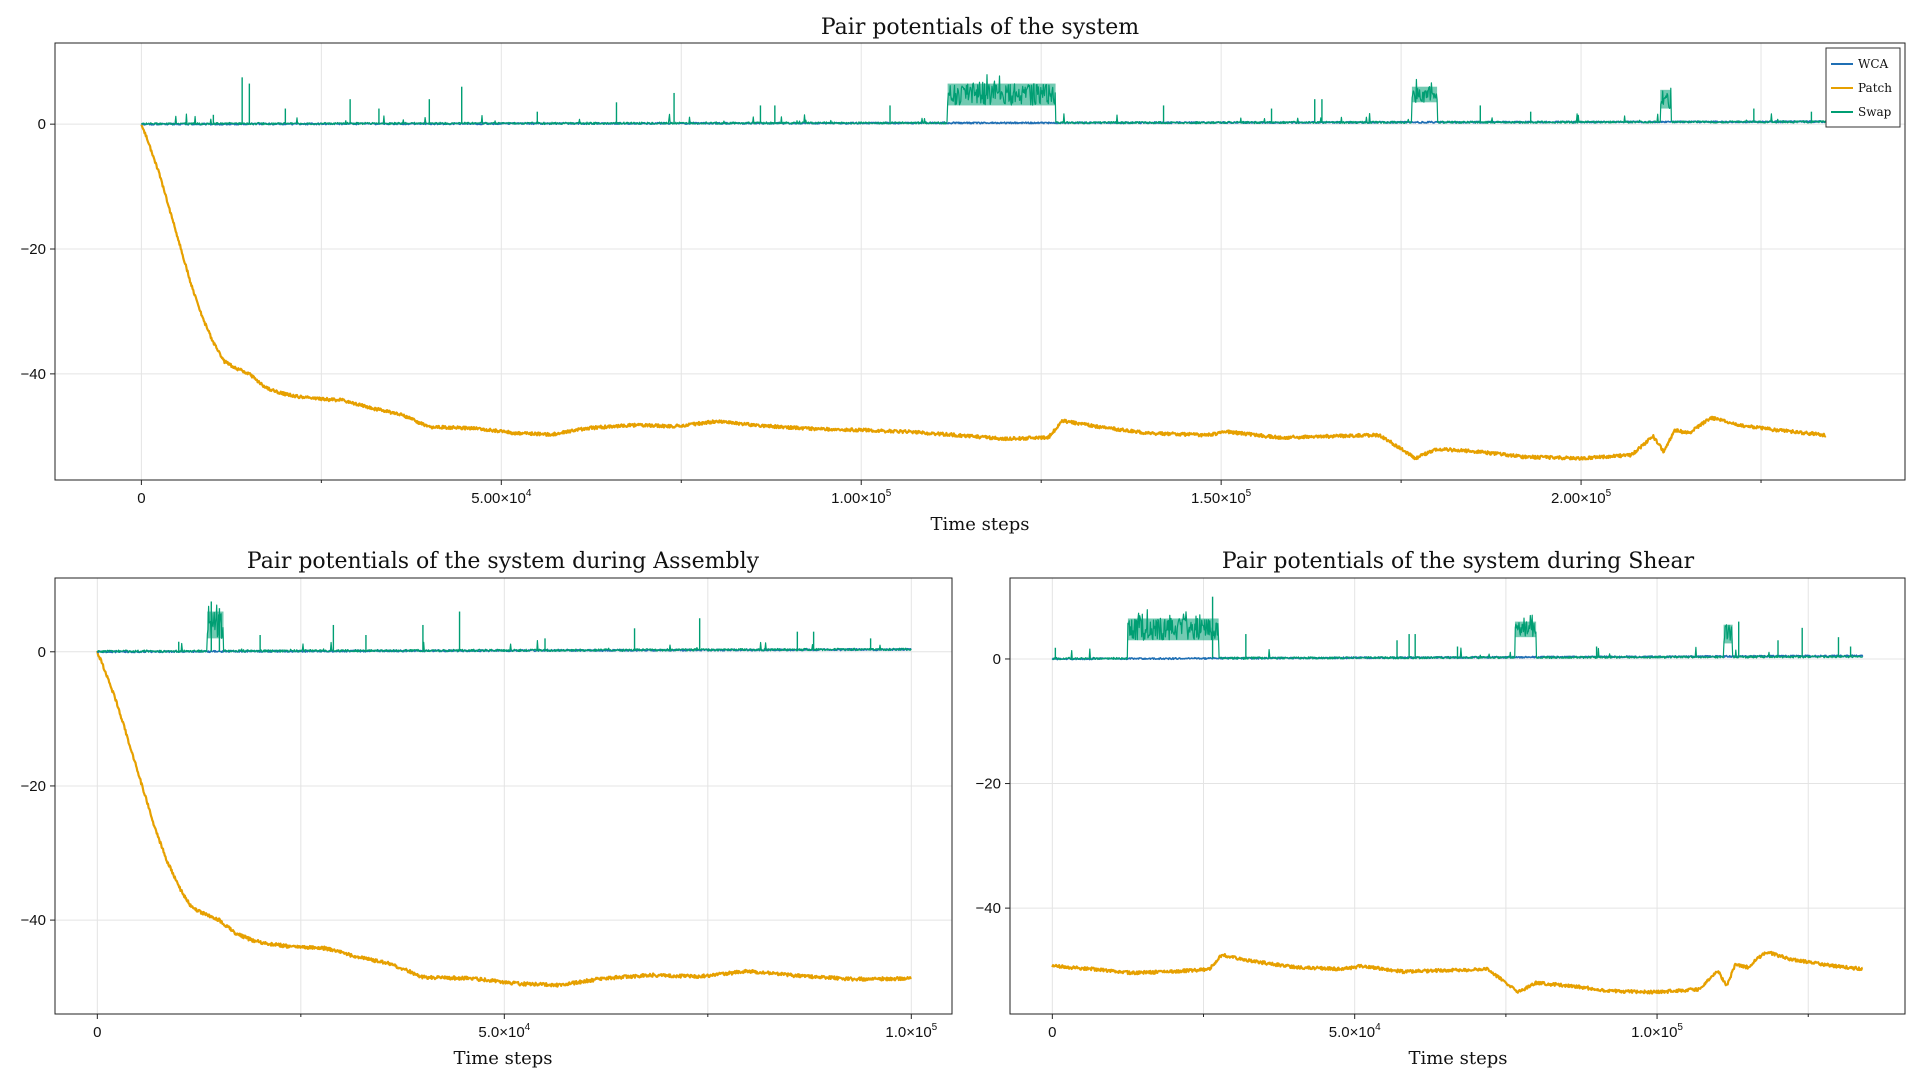 The height and width of the screenshot is (1080, 1920). What do you see at coordinates (861, 497) in the screenshot?
I see `x-tick-label: 1.00×10⁵` at bounding box center [861, 497].